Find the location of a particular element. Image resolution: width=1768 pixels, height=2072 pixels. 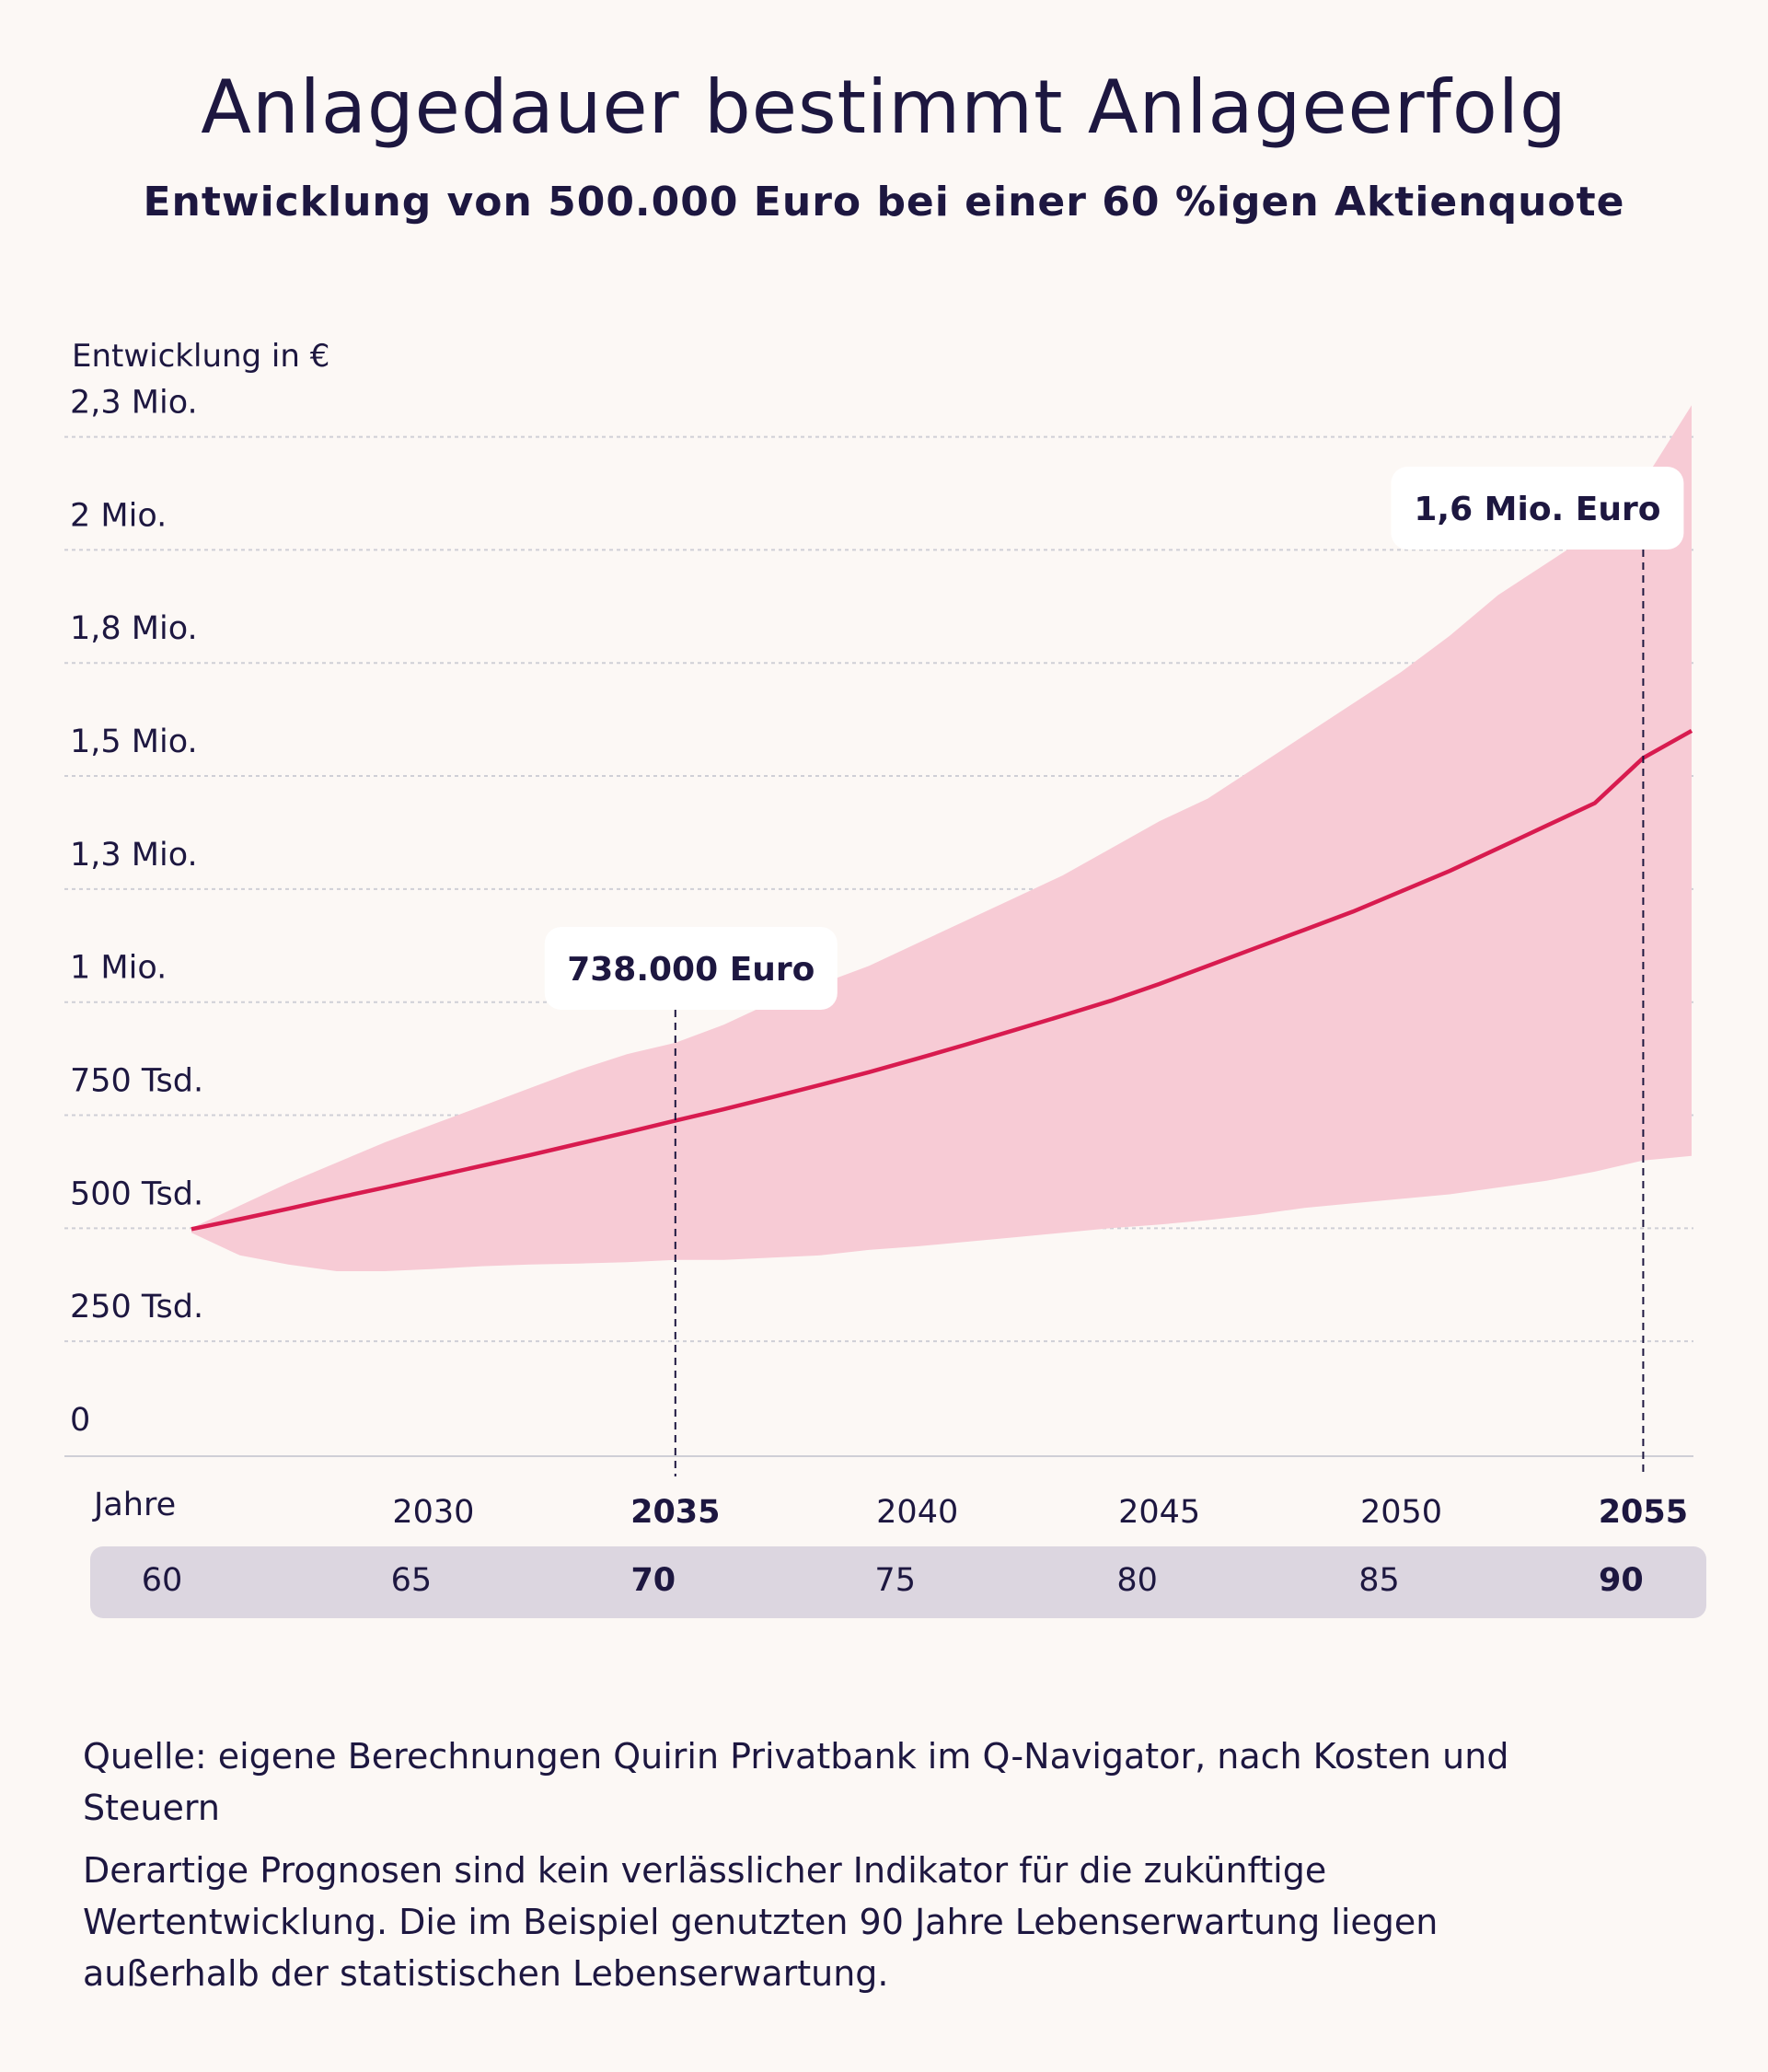

x-tick-label: 2050 is located at coordinates (1401, 1513).